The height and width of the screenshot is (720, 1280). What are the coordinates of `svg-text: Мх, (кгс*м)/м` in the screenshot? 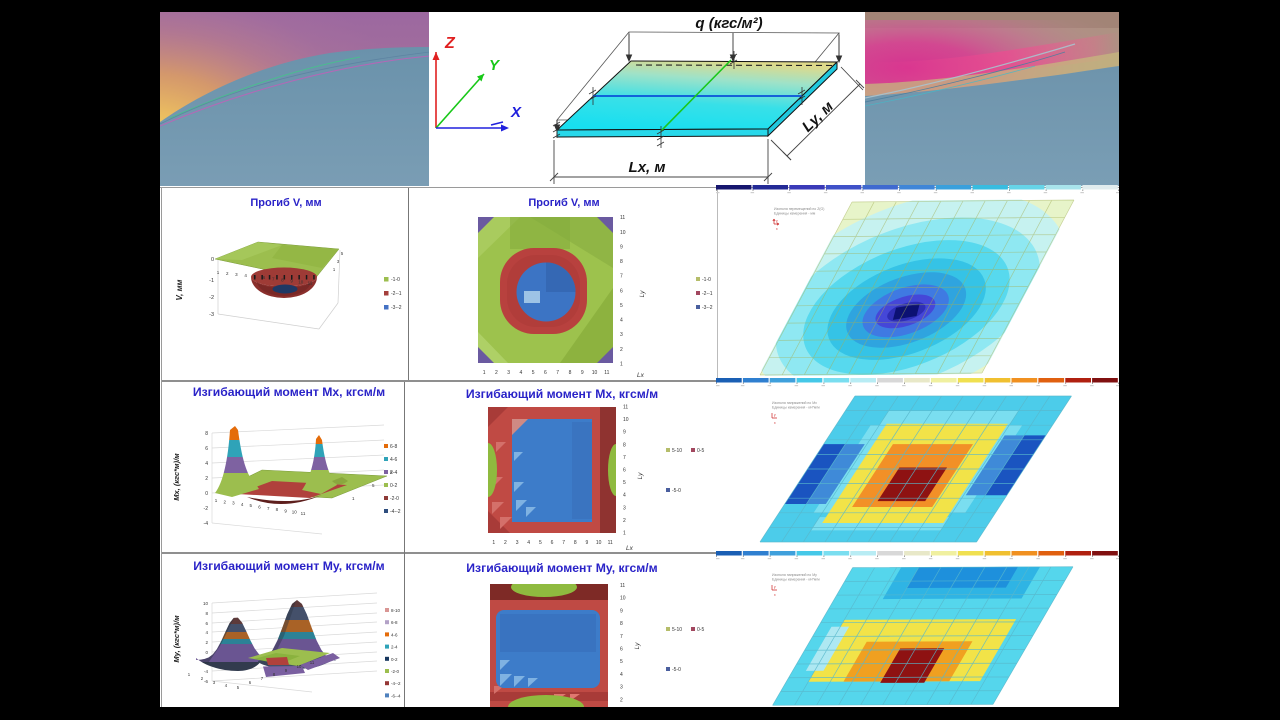 It's located at (176, 477).